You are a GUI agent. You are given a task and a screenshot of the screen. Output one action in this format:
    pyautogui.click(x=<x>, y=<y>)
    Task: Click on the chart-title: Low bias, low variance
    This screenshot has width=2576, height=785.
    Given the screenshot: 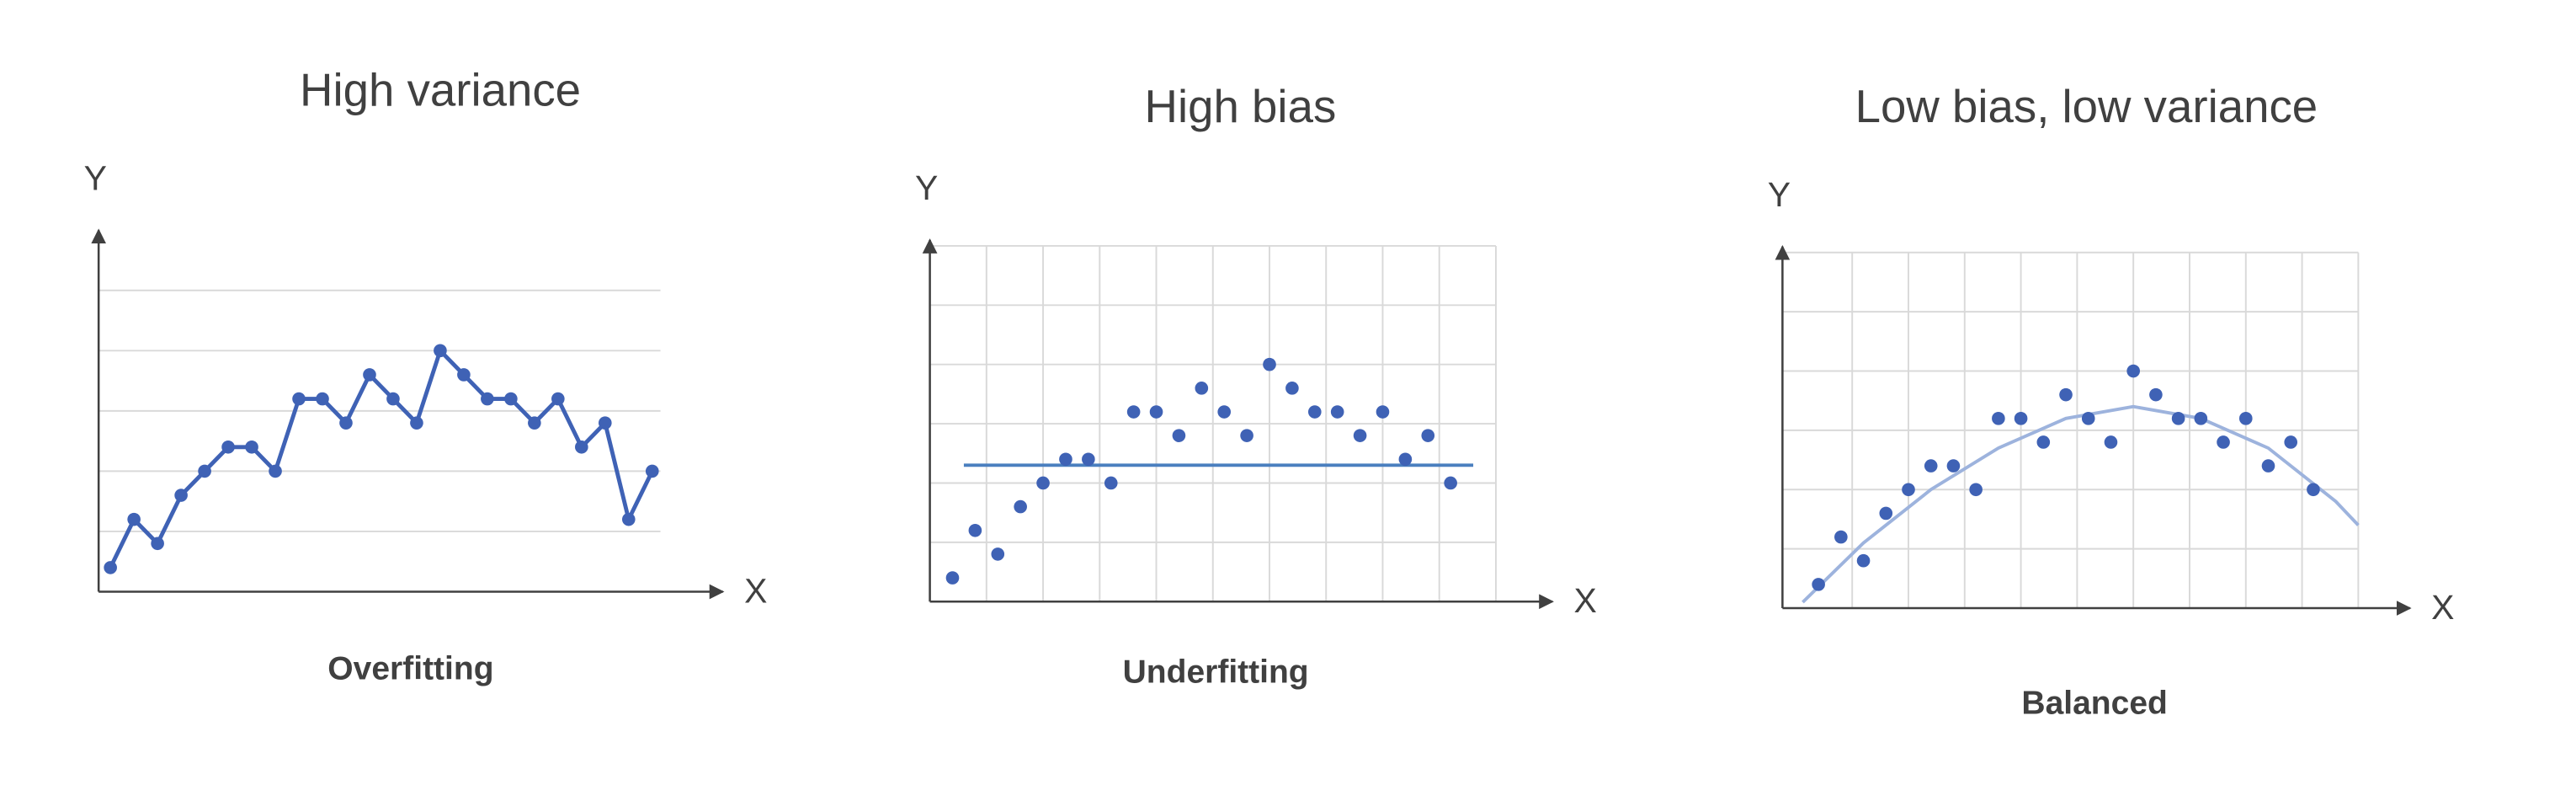 What is the action you would take?
    pyautogui.click(x=2087, y=106)
    